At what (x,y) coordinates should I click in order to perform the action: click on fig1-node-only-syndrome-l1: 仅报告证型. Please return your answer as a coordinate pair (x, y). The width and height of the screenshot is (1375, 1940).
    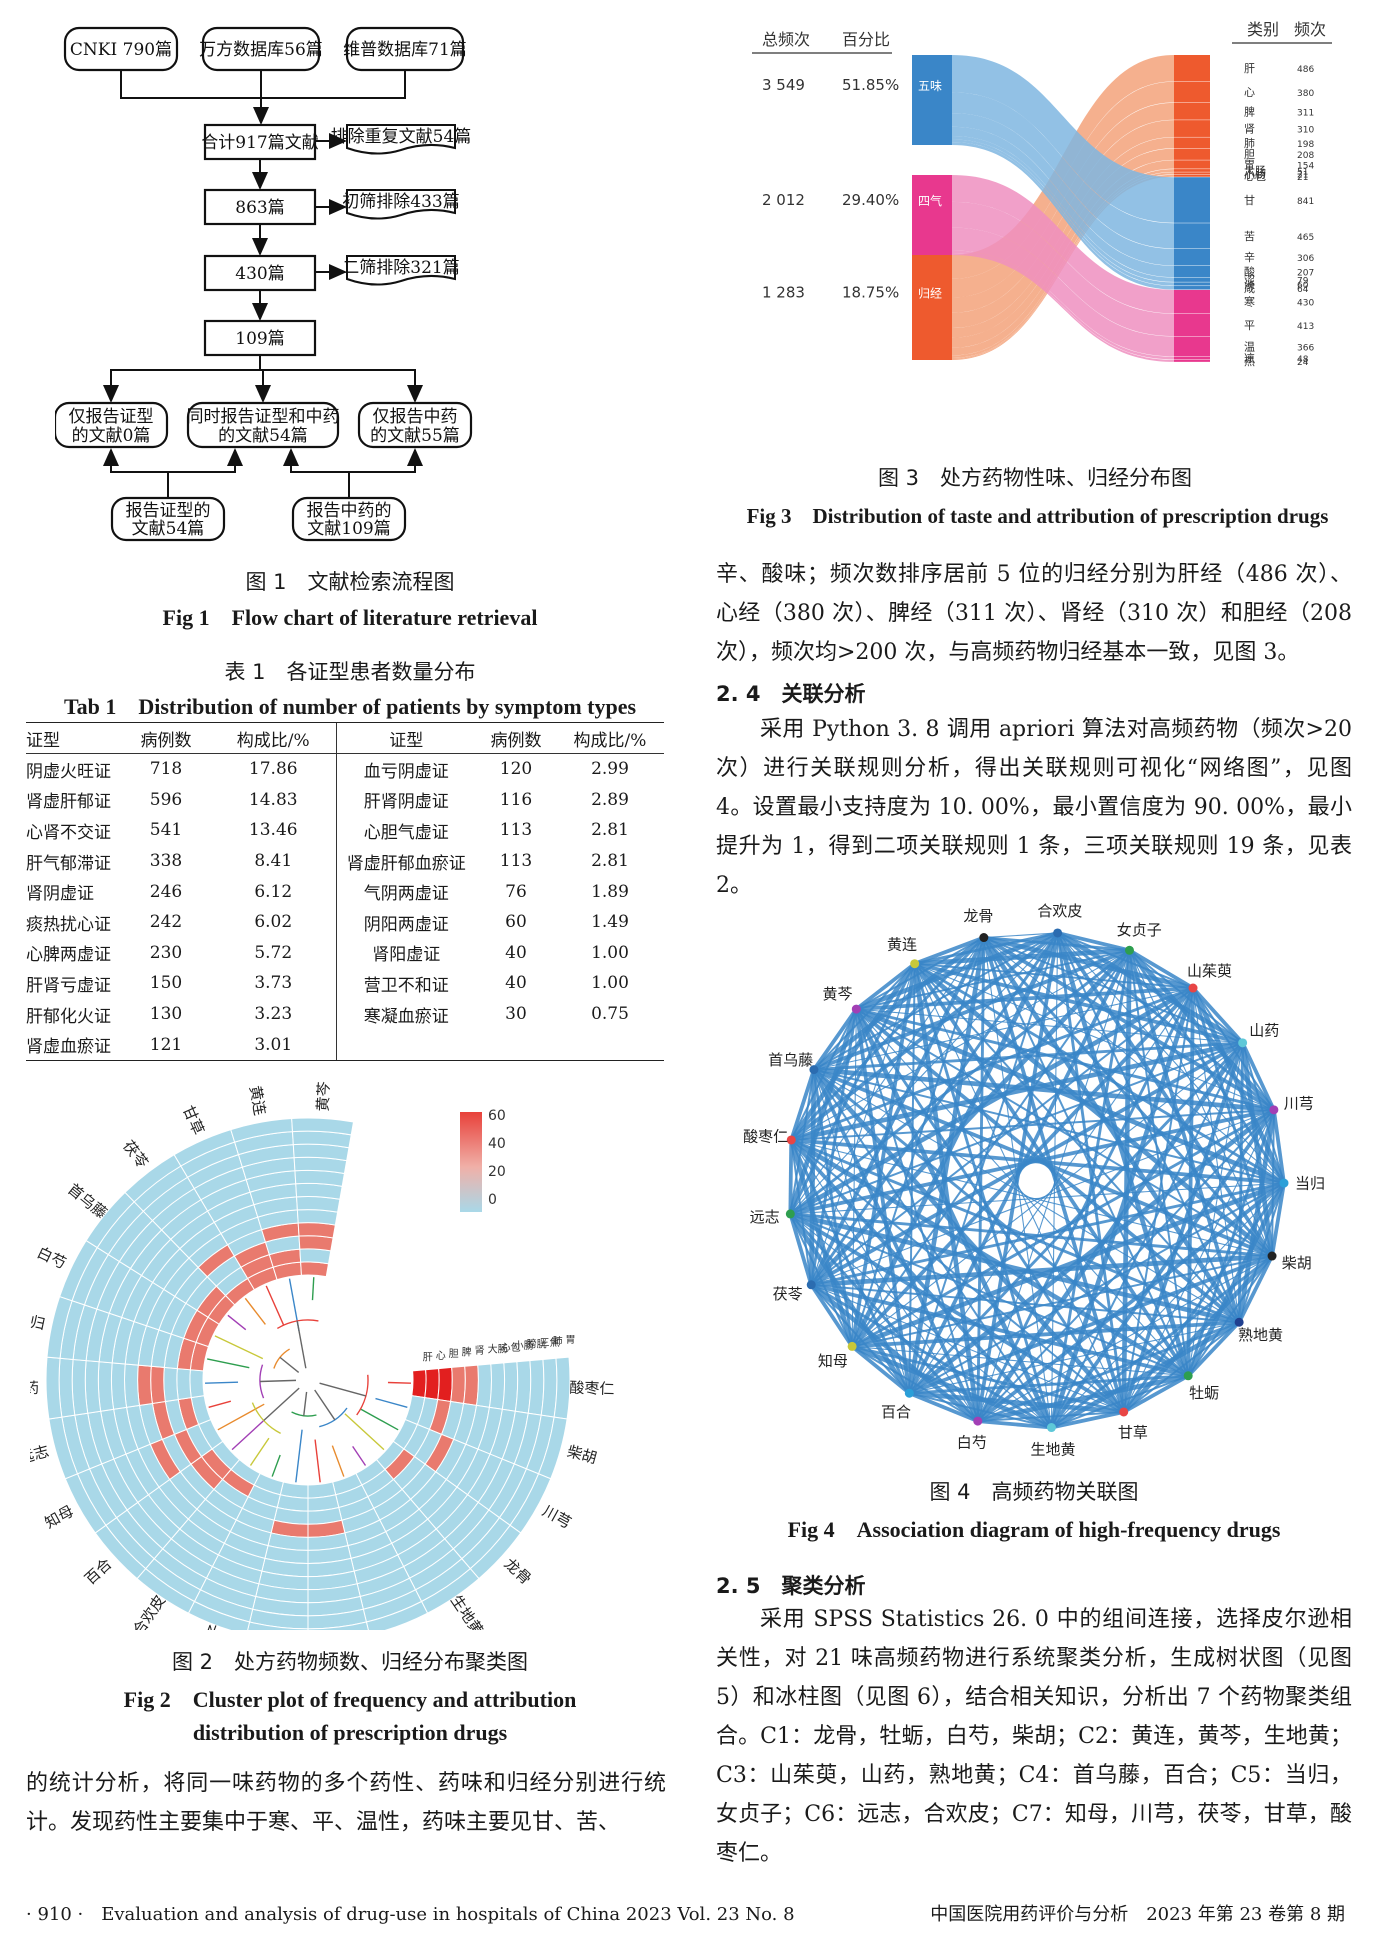
    Looking at the image, I should click on (111, 417).